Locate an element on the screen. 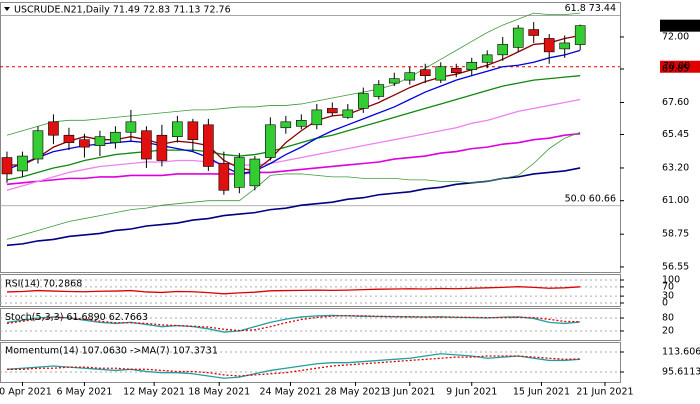 The image size is (700, 404). y-tick-label: 63.20 is located at coordinates (675, 167).